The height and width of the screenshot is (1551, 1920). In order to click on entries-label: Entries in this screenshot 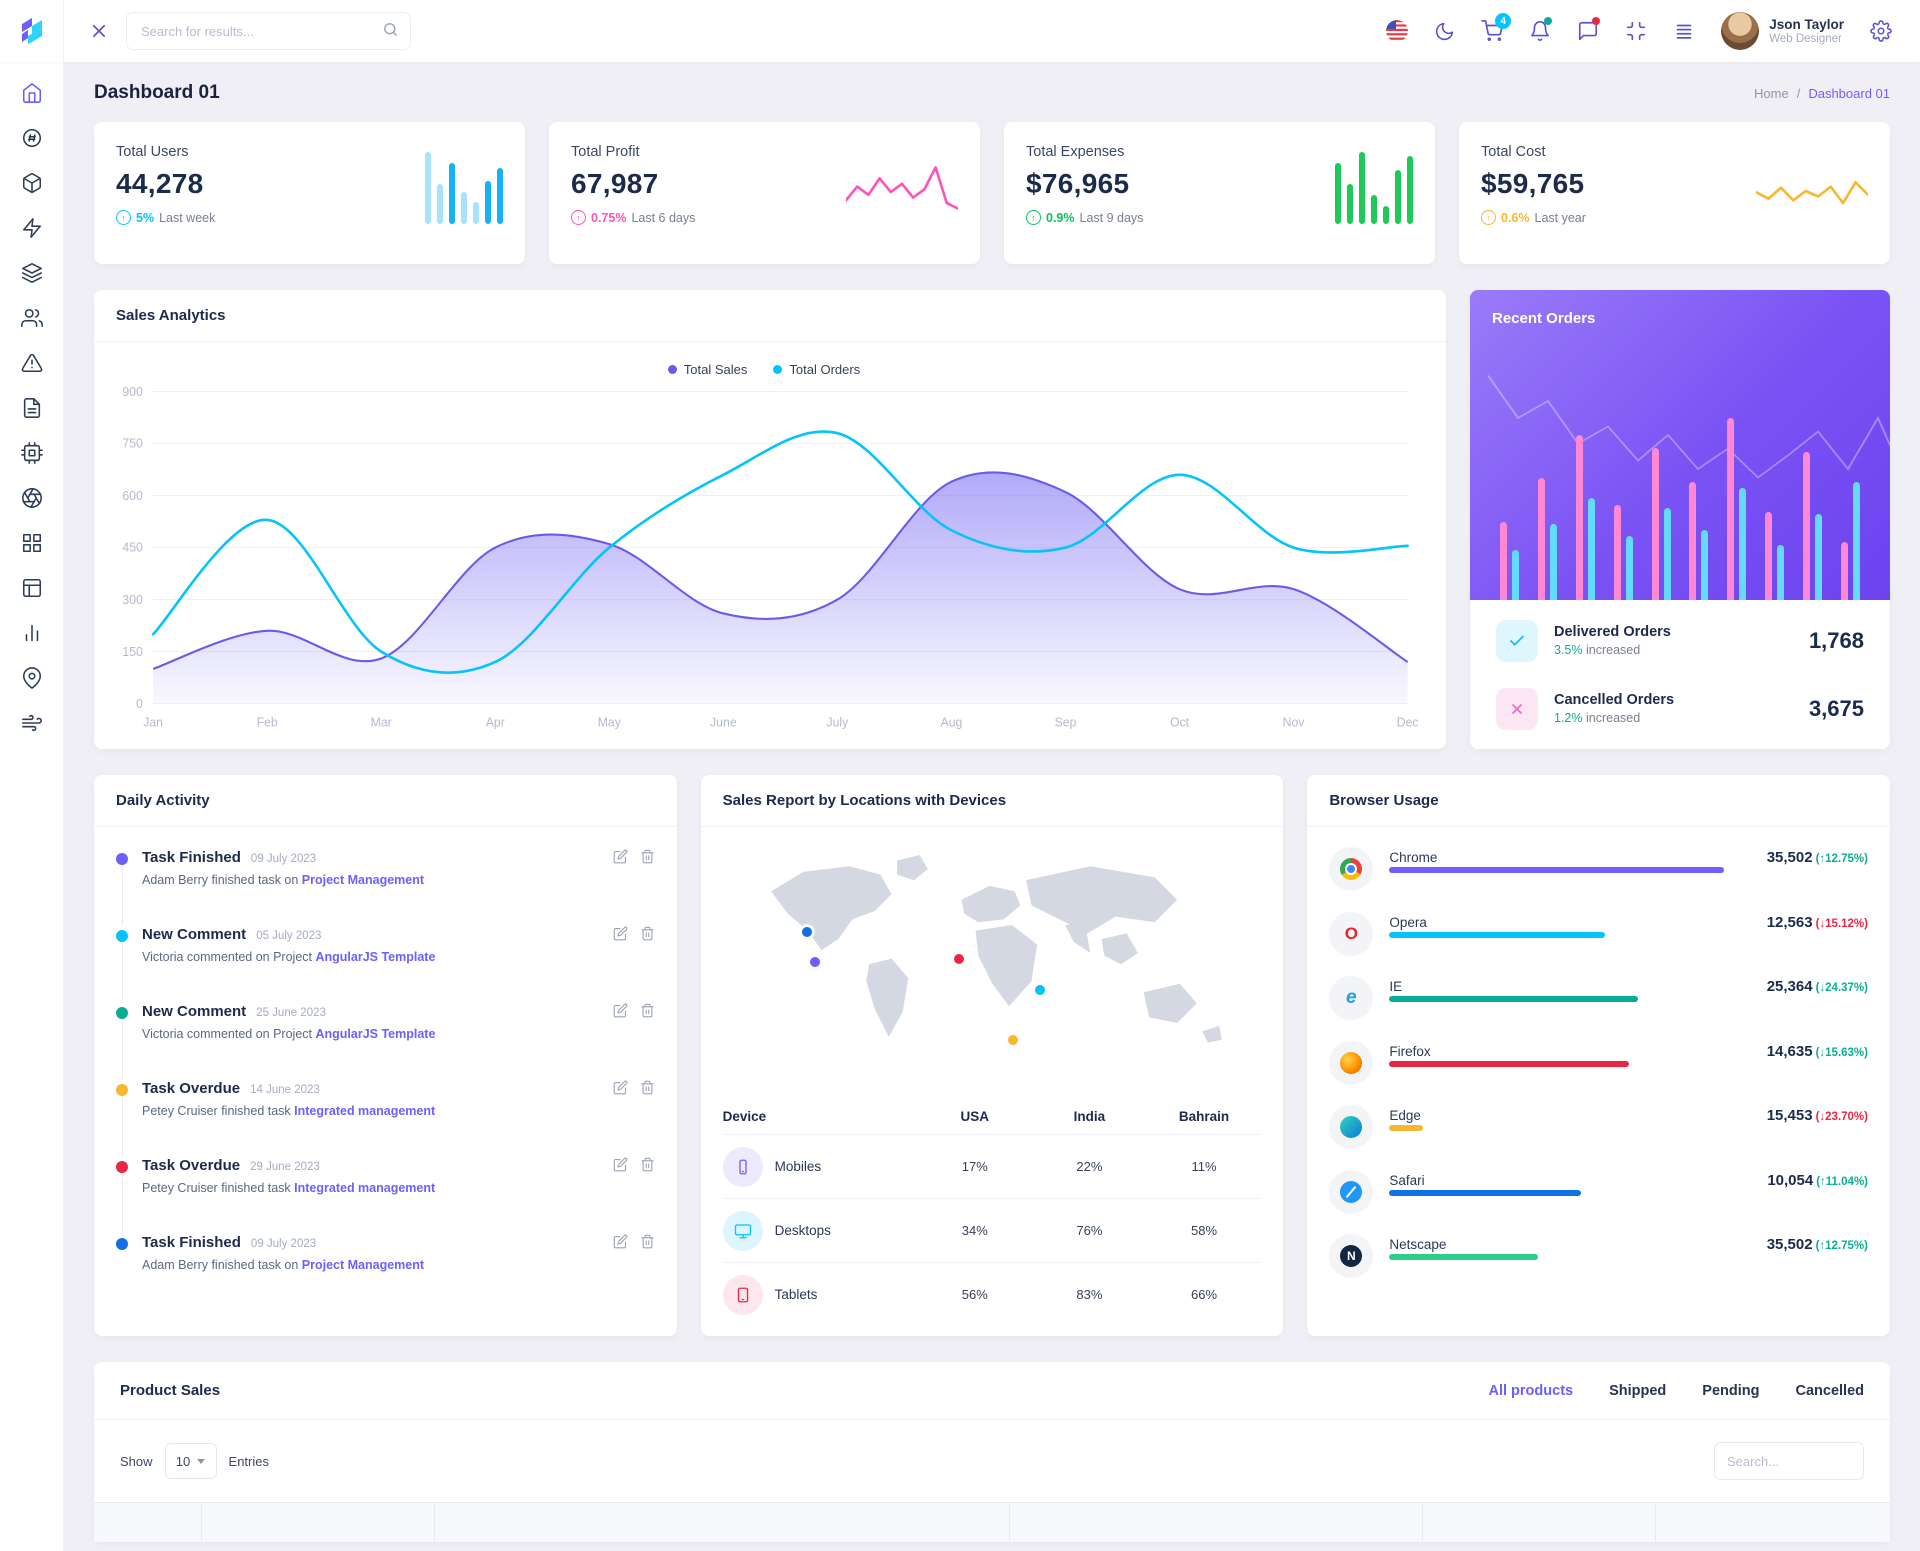, I will do `click(248, 1461)`.